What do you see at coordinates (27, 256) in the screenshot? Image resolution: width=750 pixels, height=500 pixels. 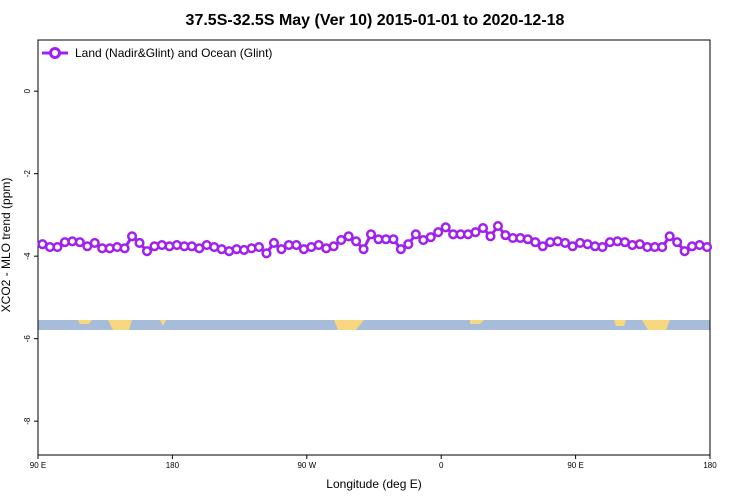 I see `y-tick-label: -4` at bounding box center [27, 256].